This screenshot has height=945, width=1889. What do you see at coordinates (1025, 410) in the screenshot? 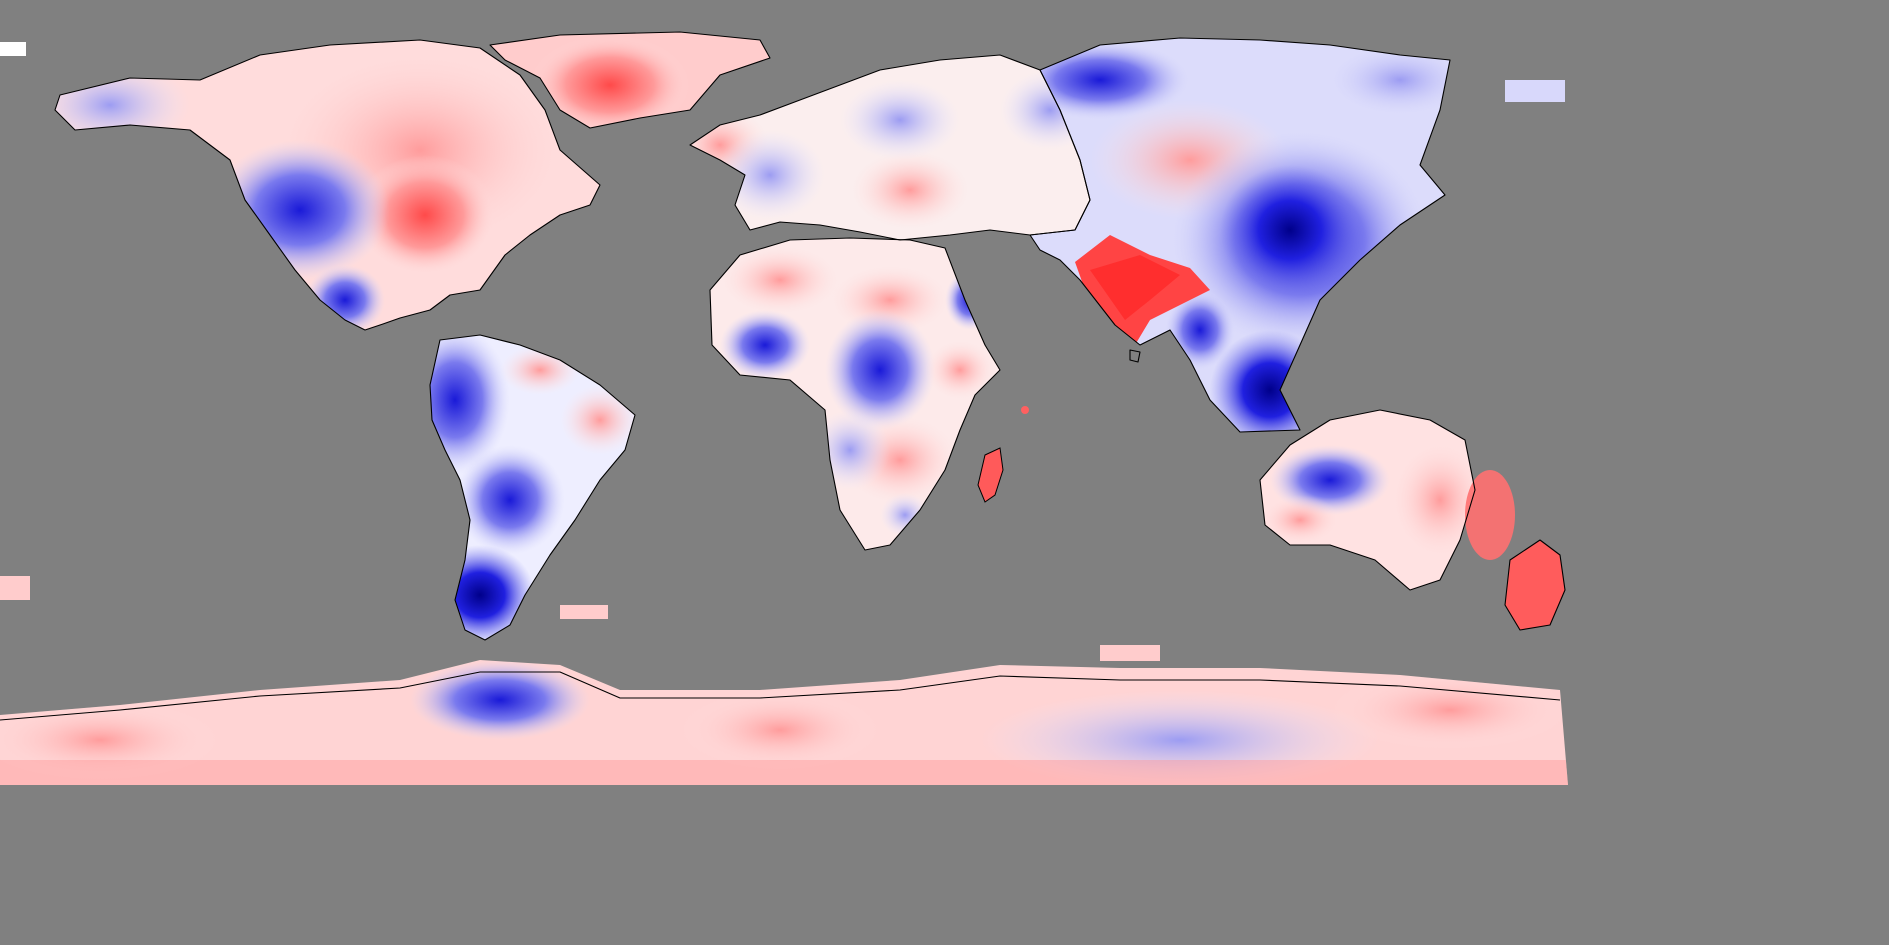
I see `island-mauritius` at bounding box center [1025, 410].